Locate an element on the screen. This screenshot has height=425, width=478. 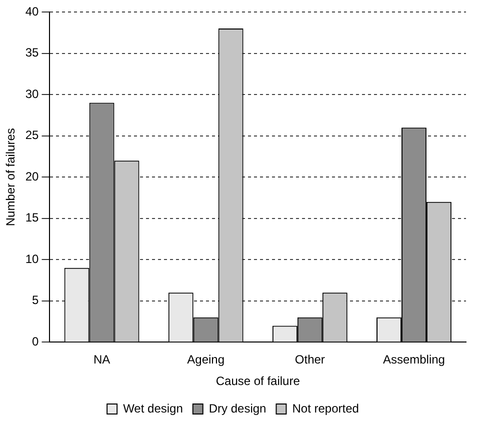
y-tick-label: 40 is located at coordinates (32, 11).